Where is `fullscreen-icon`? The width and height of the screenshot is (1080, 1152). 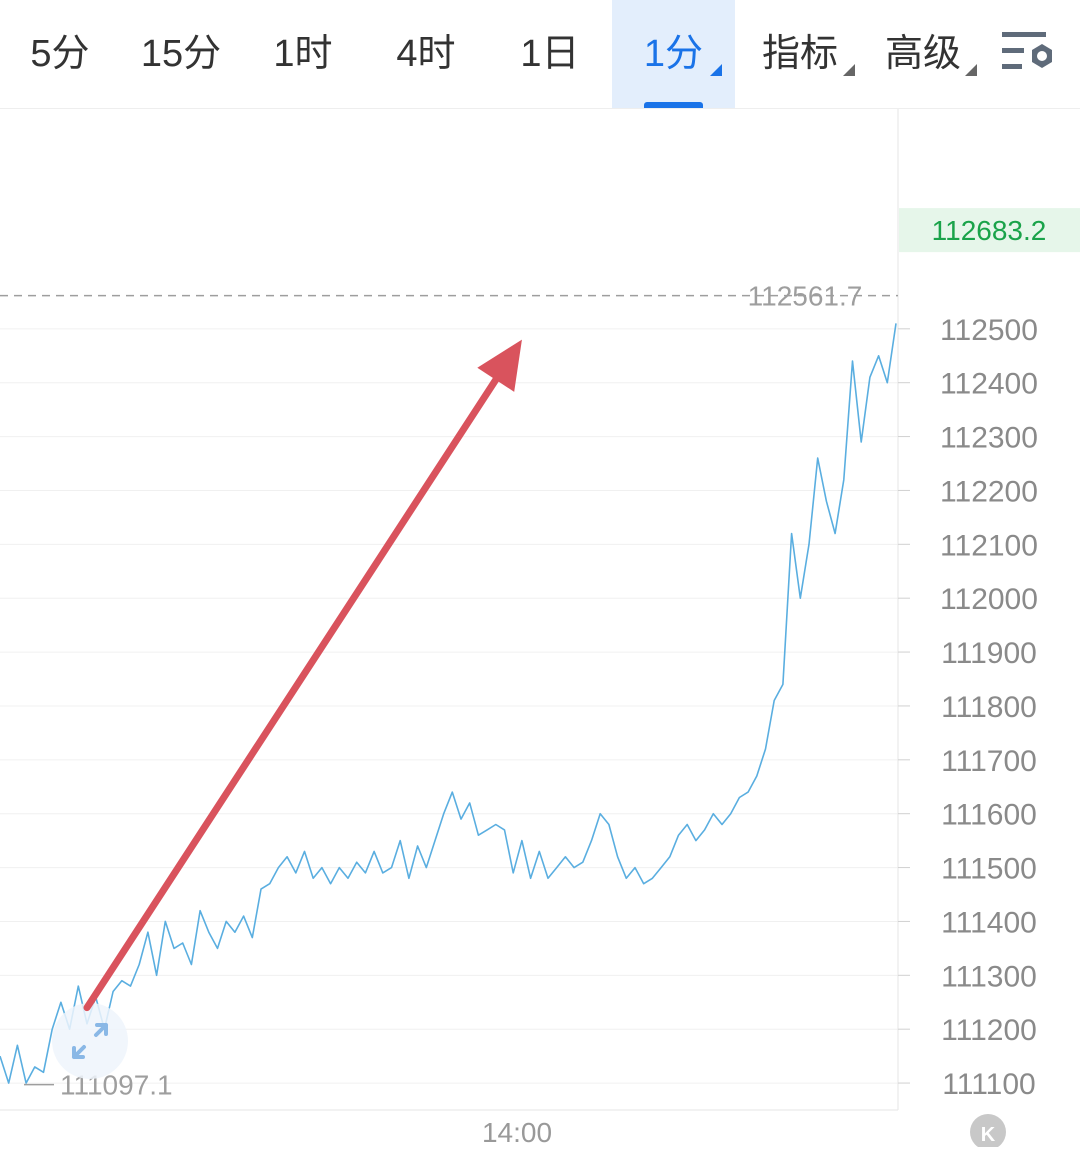
fullscreen-icon is located at coordinates (90, 1041).